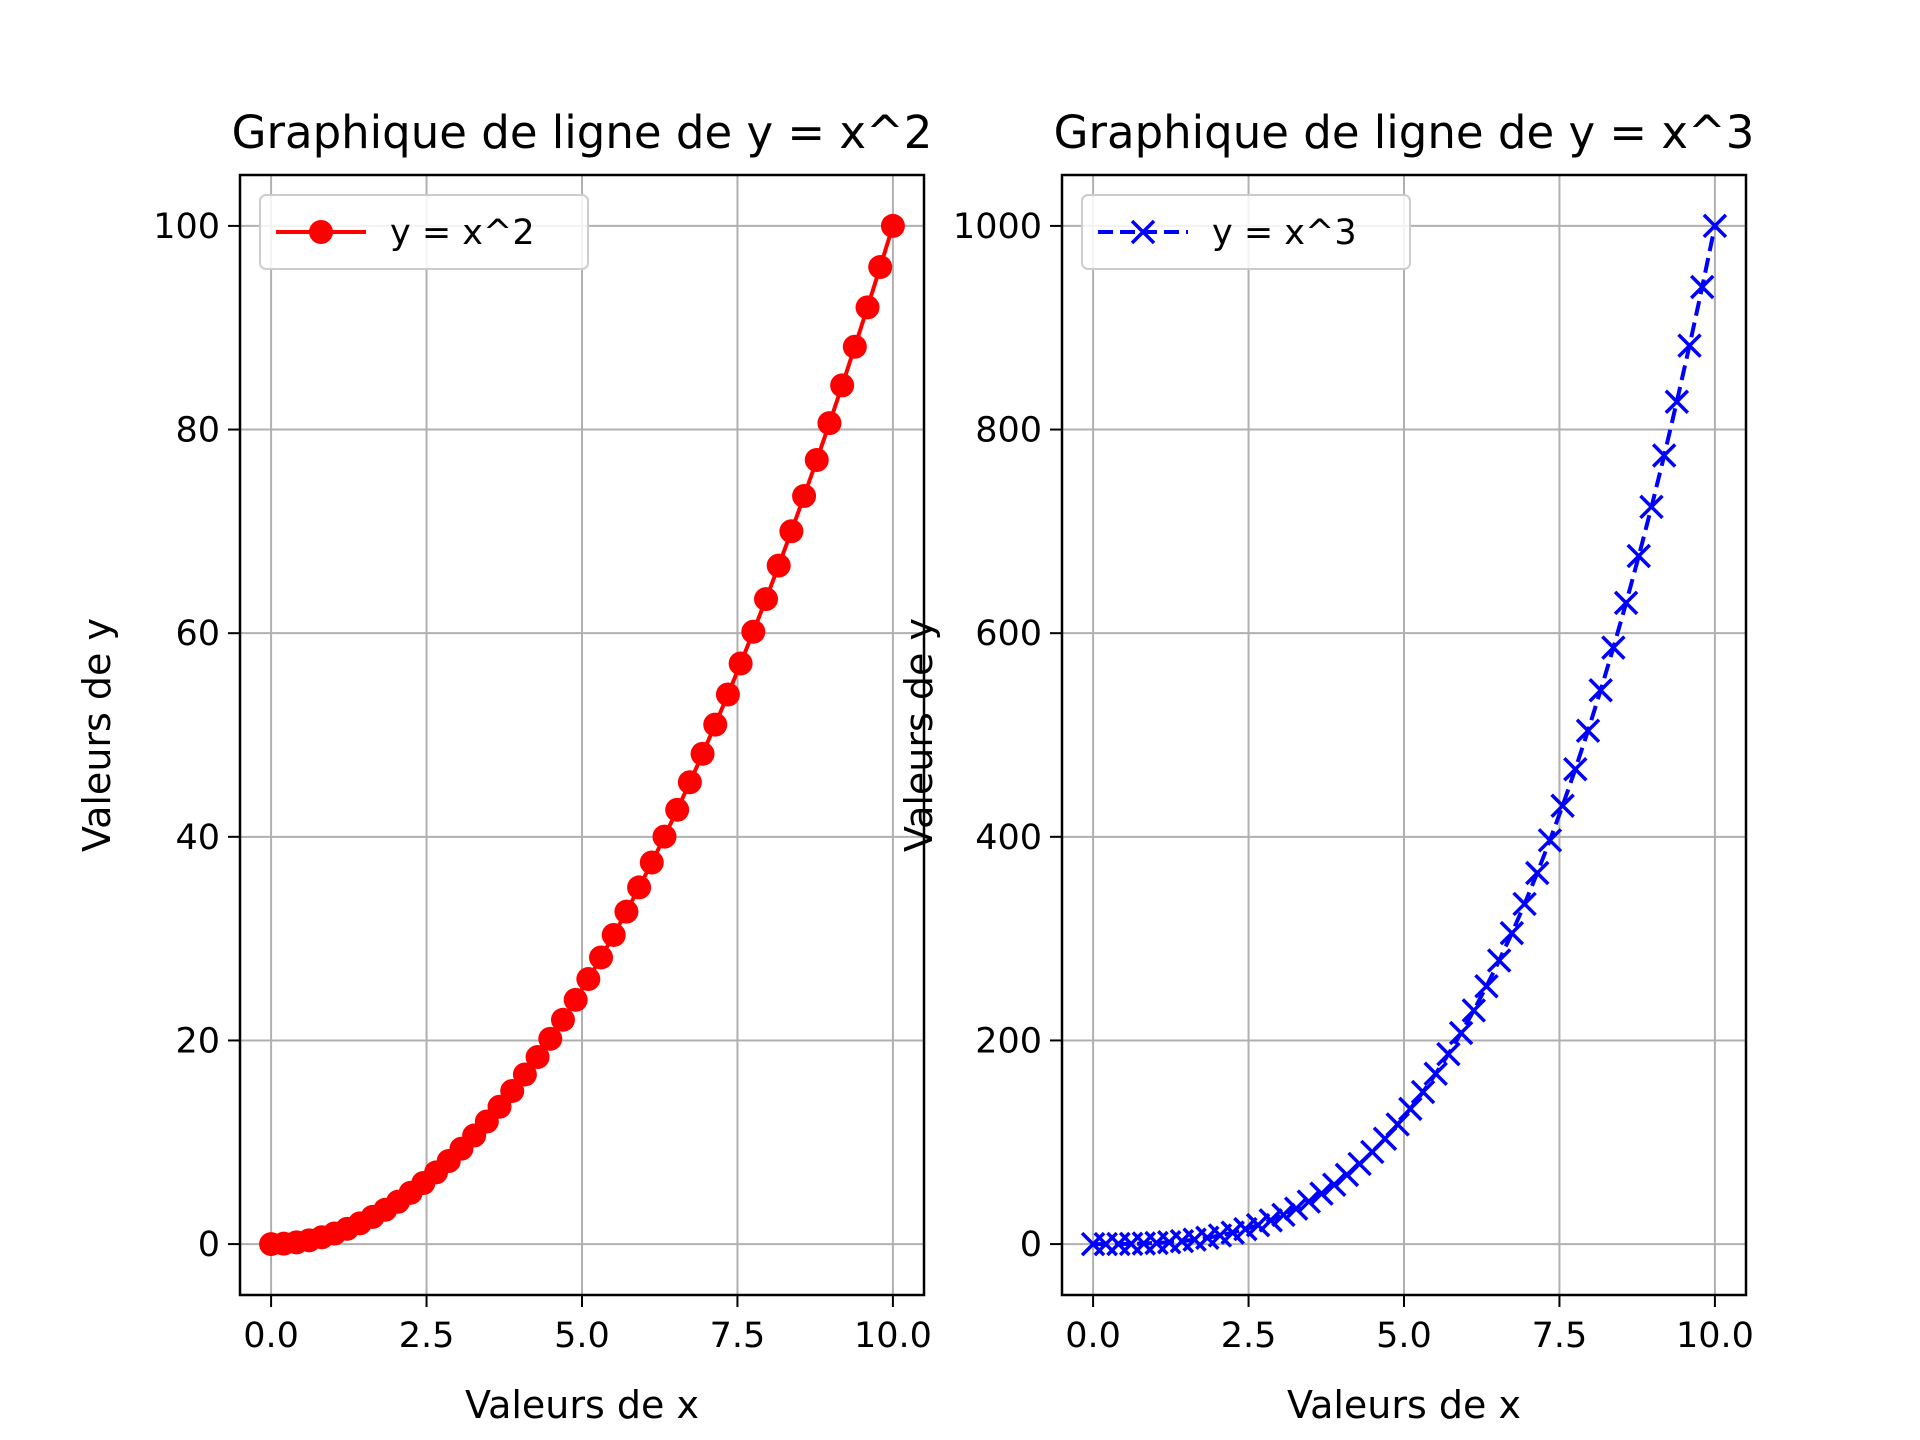 This screenshot has height=1440, width=1920. What do you see at coordinates (582, 132) in the screenshot?
I see `chart-title: Graphique de ligne de y = x^2` at bounding box center [582, 132].